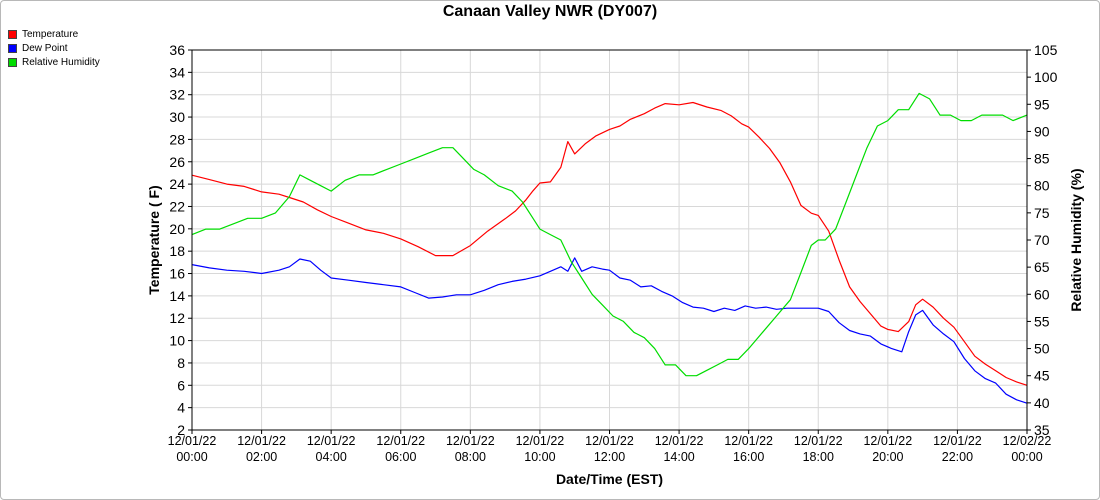 The width and height of the screenshot is (1100, 500). Describe the element at coordinates (154, 239) in the screenshot. I see `y-axis-left-label: Temperature ( F)` at that location.